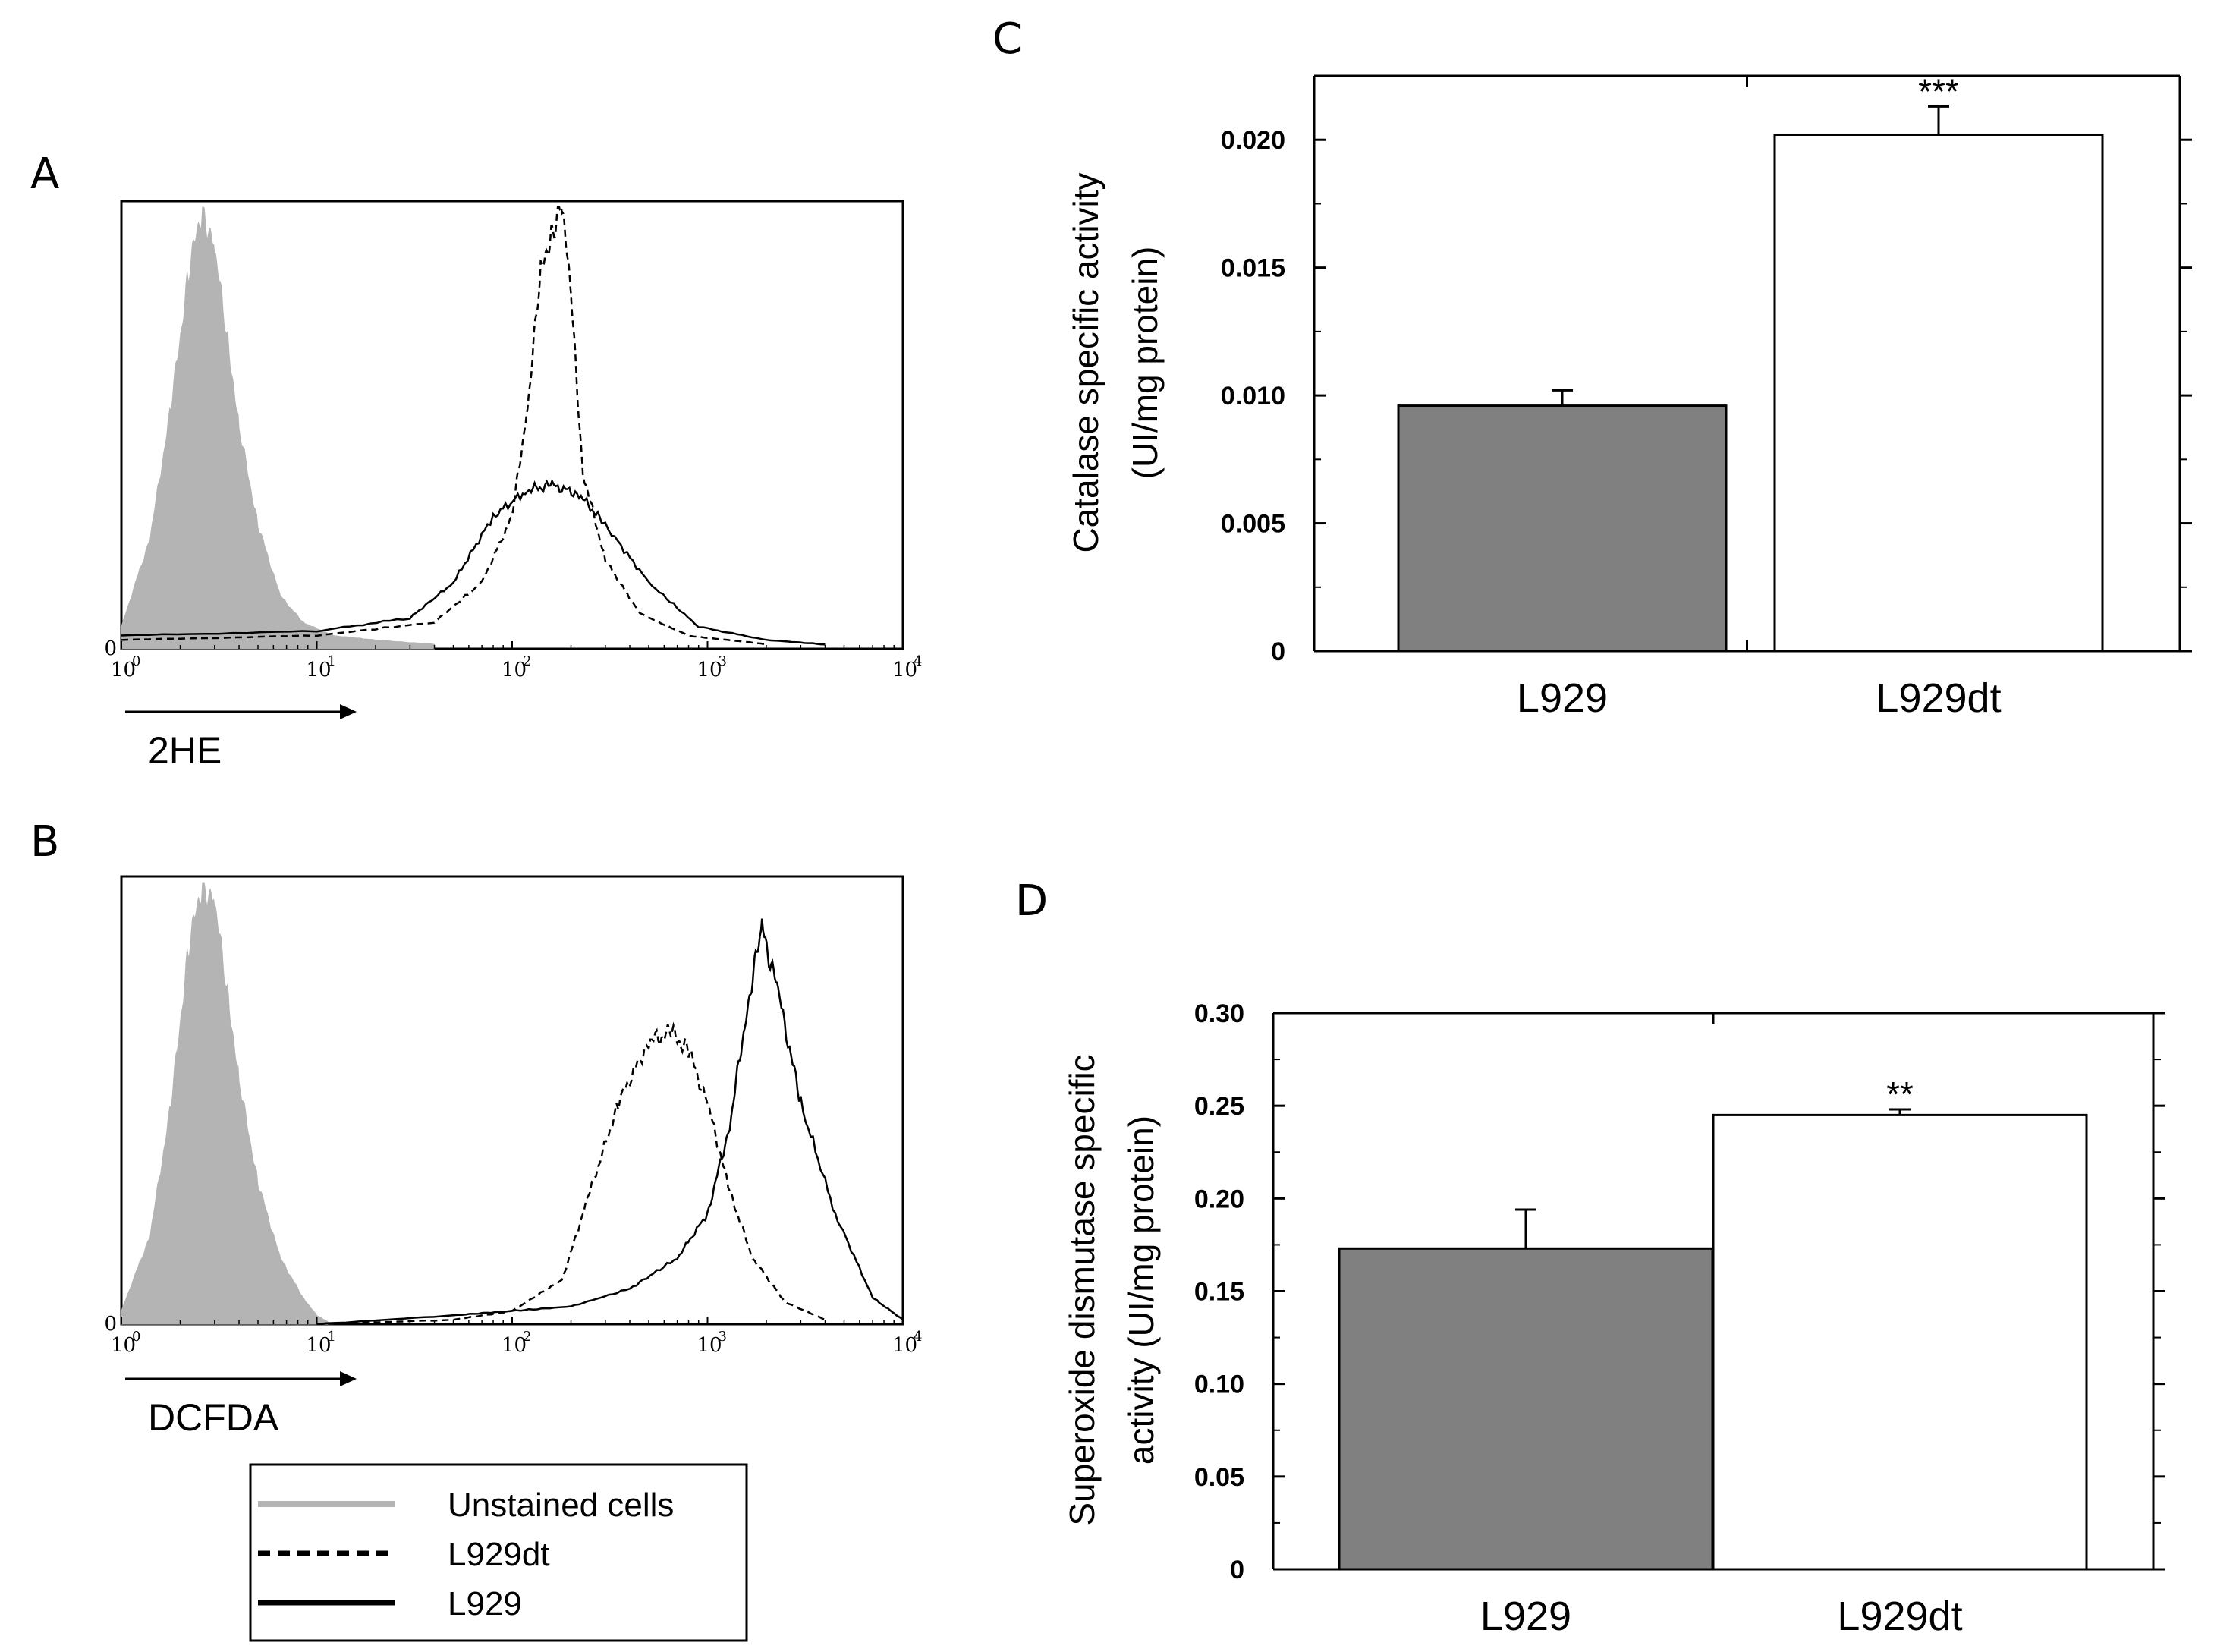 The height and width of the screenshot is (1652, 2214). Describe the element at coordinates (1219, 1014) in the screenshot. I see `y-tick-label: 0.30` at that location.